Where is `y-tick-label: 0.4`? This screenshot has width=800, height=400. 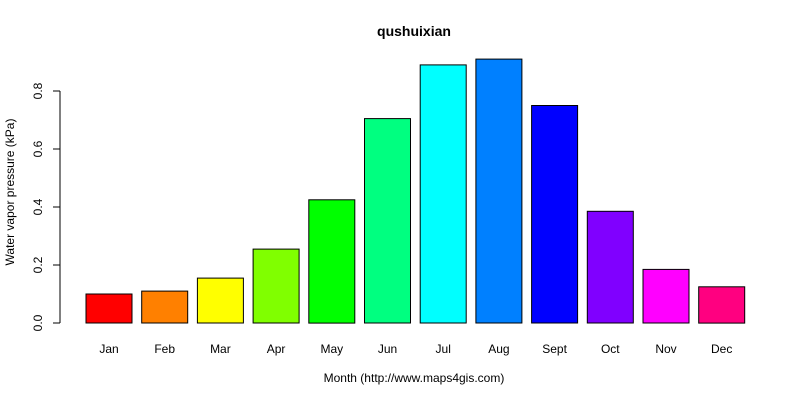
y-tick-label: 0.4 is located at coordinates (38, 206).